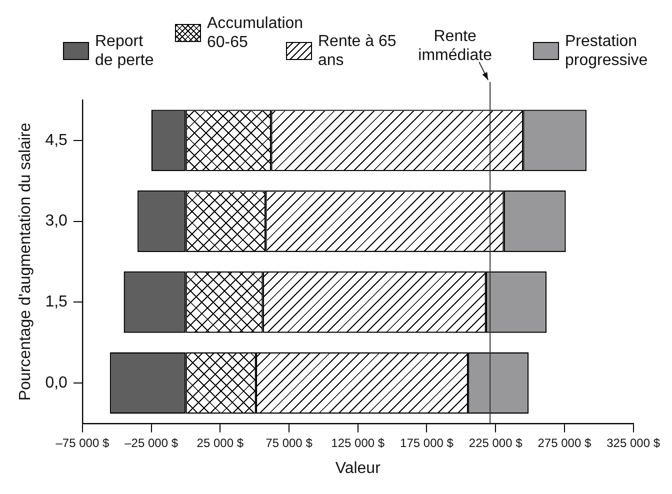 This screenshot has height=494, width=672. Describe the element at coordinates (358, 468) in the screenshot. I see `x-axis-title: Valeur` at that location.